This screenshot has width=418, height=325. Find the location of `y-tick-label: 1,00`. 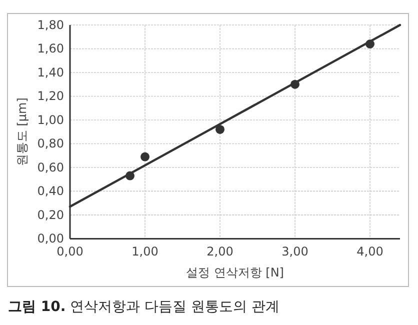

y-tick-label: 1,00 is located at coordinates (50, 119).